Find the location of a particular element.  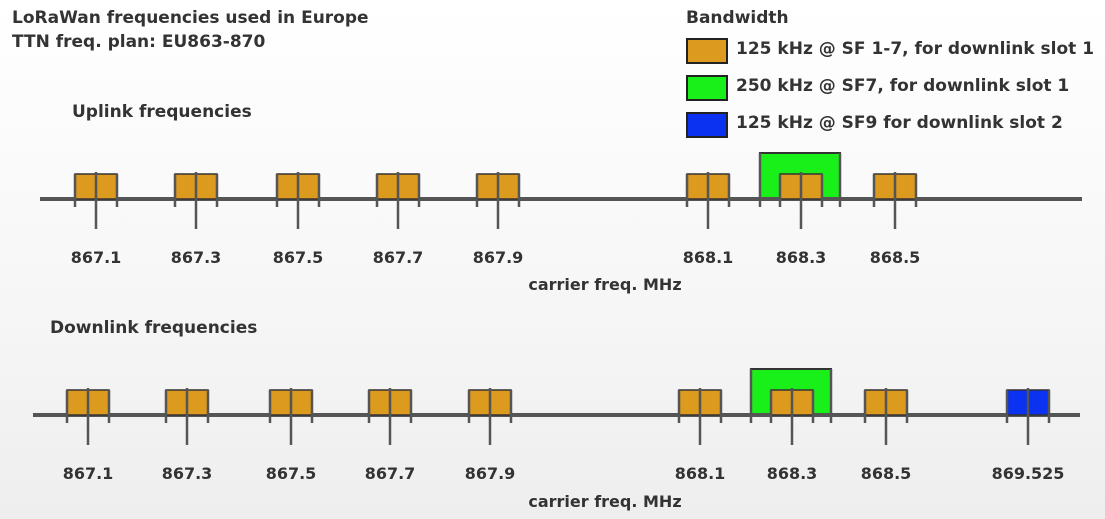

uplink-freq-label-868.3: 868.3 is located at coordinates (801, 257).